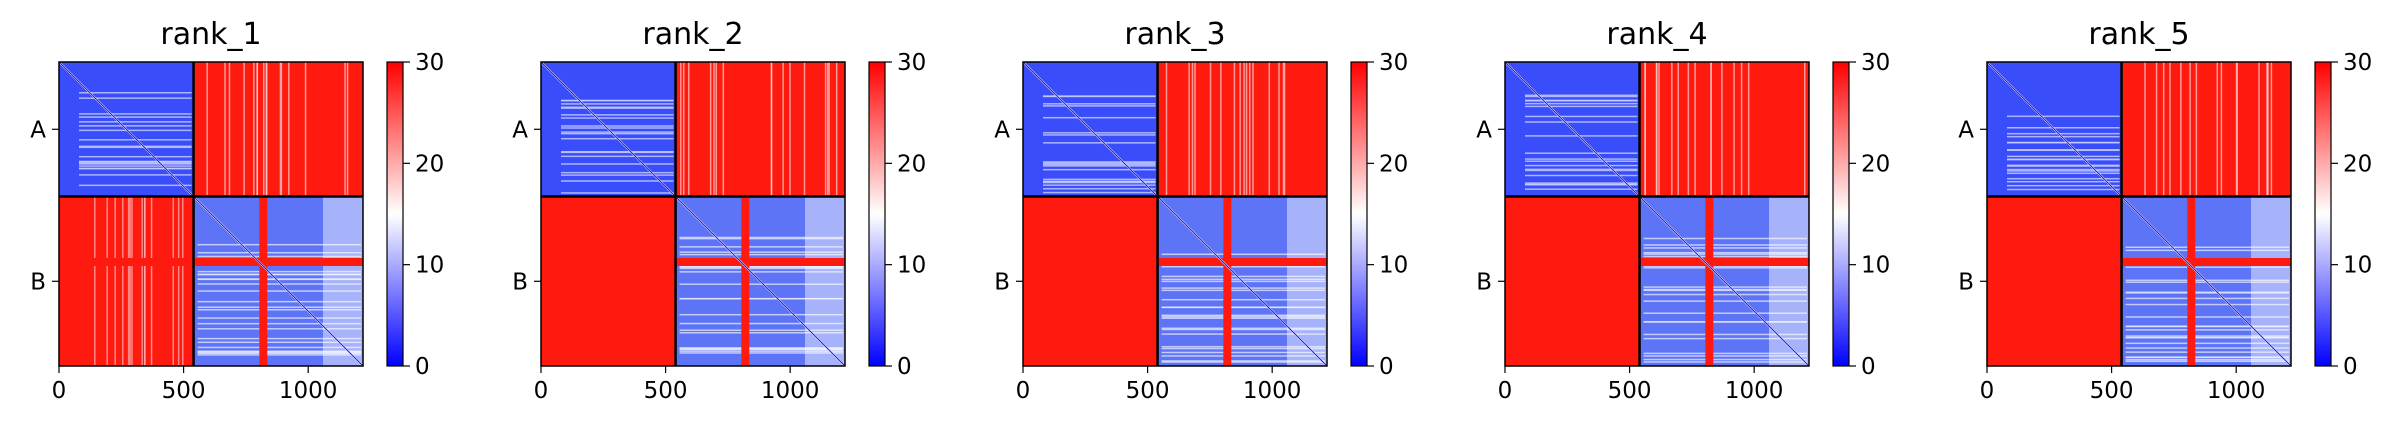  I want to click on heatmap-edge, so click(1789, 281).